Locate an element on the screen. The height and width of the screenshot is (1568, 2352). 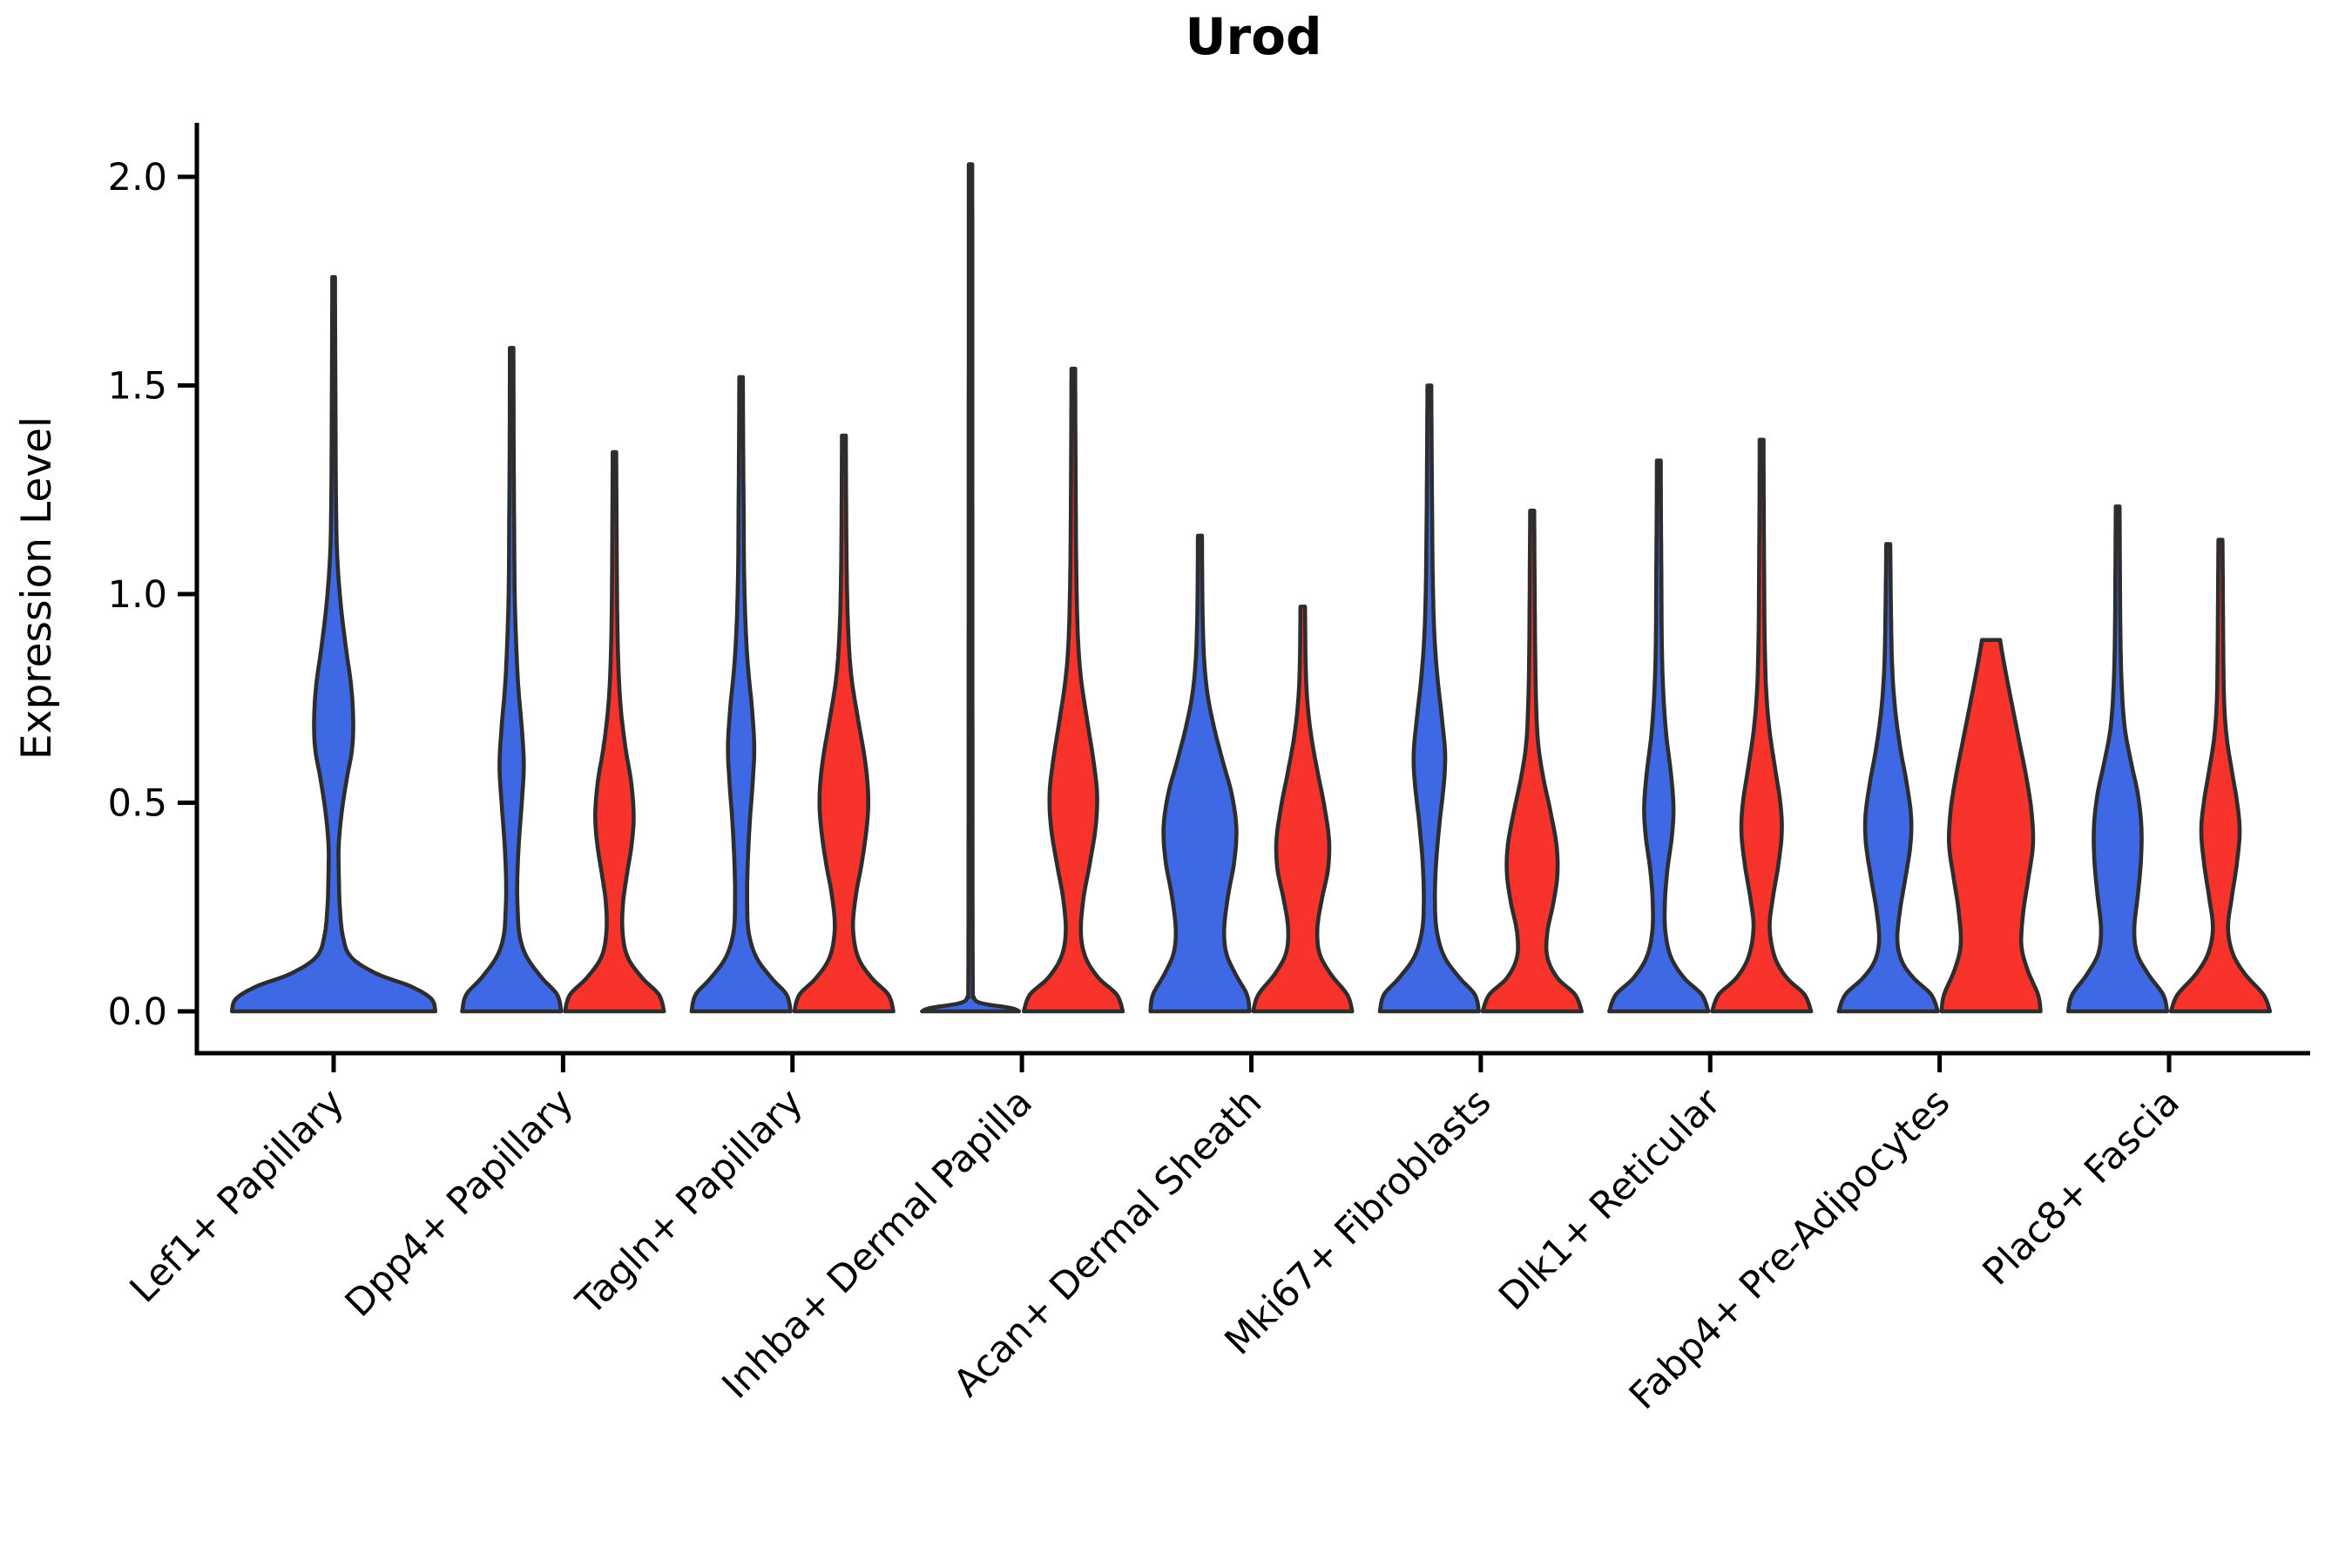
violin-red-fabp4-pre-adipocytes is located at coordinates (1991, 826).